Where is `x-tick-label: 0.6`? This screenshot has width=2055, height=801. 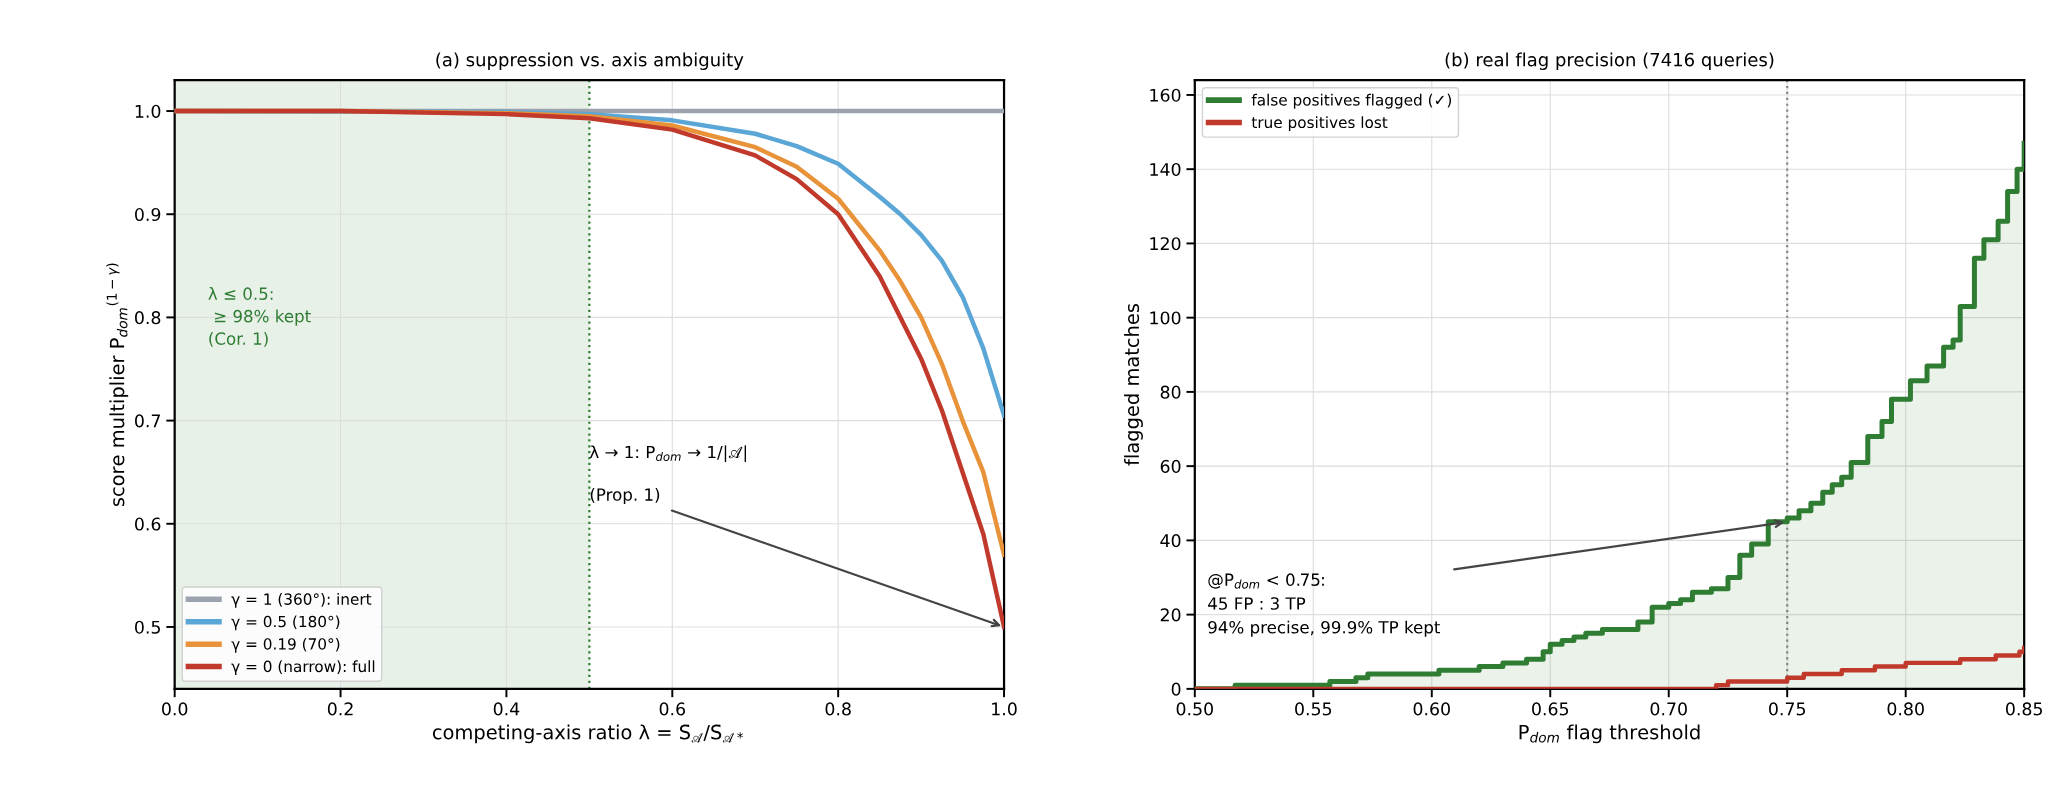 x-tick-label: 0.6 is located at coordinates (672, 709).